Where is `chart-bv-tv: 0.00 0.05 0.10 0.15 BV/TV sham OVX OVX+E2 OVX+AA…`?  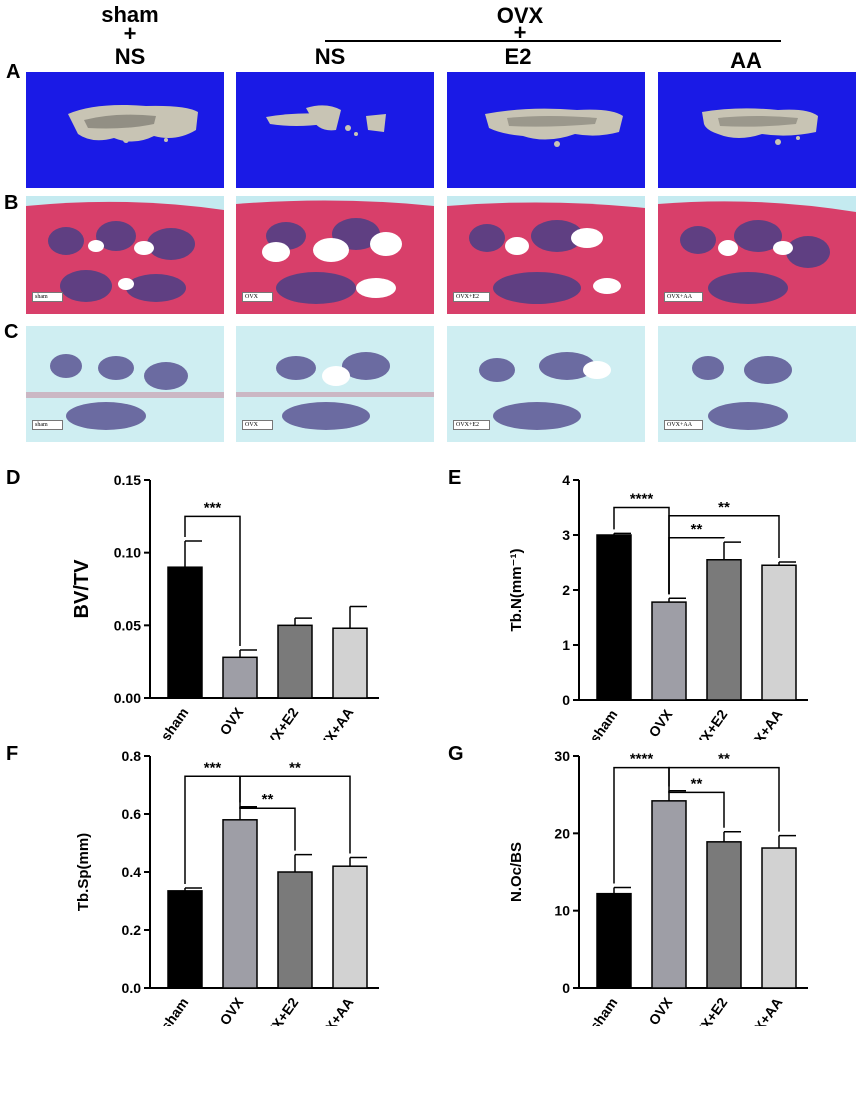
chart-bv-tv: 0.00 0.05 0.10 0.15 BV/TV sham OVX OVX+E2 OVX+AA… is located at coordinates (225, 606).